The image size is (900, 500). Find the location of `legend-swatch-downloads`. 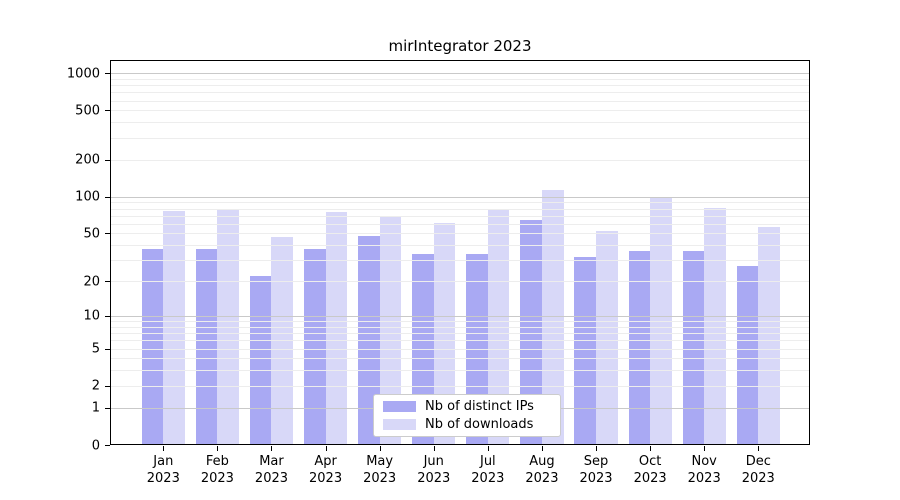

legend-swatch-downloads is located at coordinates (399, 424).